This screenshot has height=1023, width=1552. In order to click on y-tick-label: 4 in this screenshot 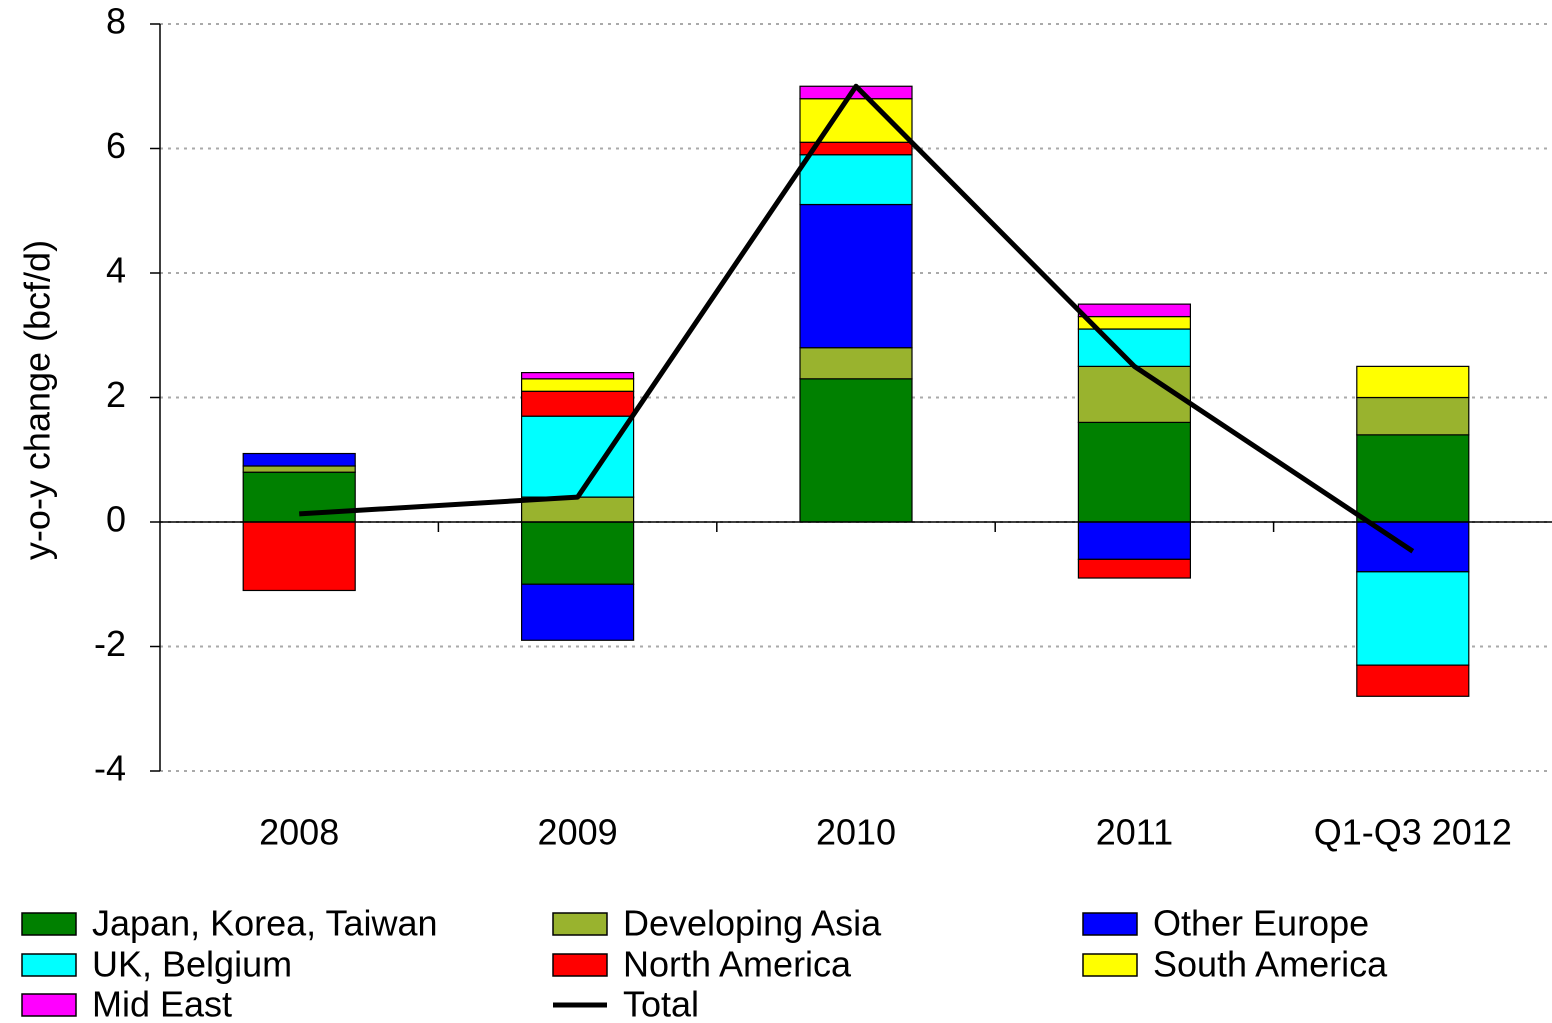, I will do `click(116, 270)`.